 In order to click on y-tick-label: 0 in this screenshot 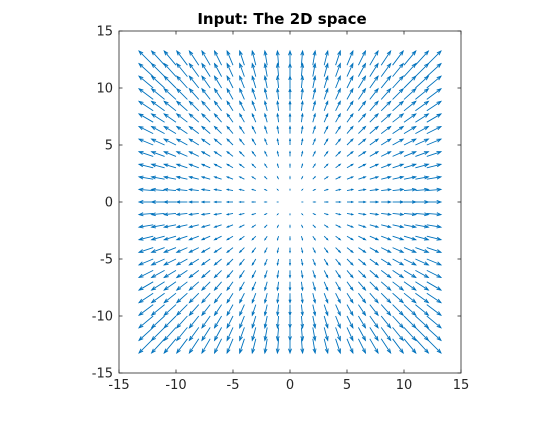, I will do `click(109, 203)`.